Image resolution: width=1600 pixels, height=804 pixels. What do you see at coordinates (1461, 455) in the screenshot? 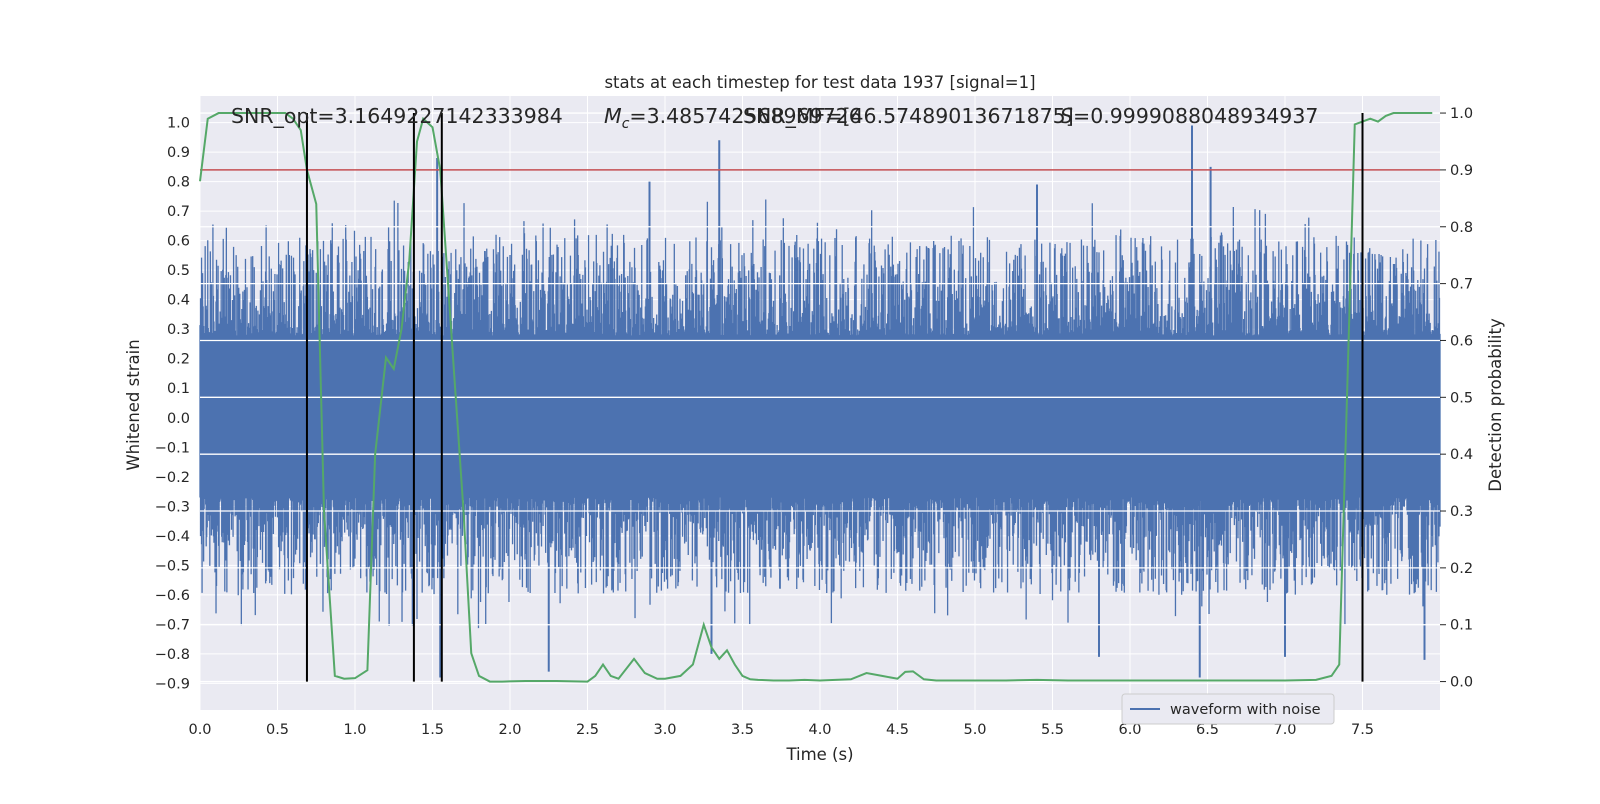
I see `right-y-tick-label: 0.4` at bounding box center [1461, 455].